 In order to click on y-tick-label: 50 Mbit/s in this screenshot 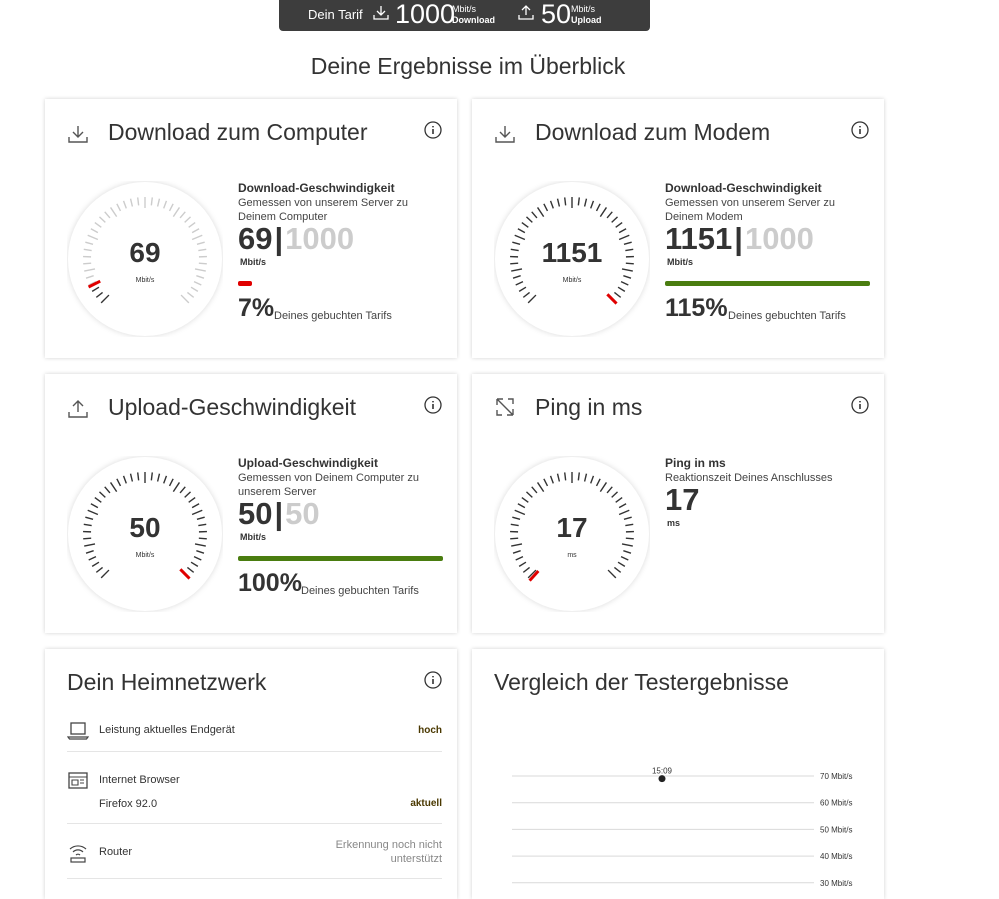, I will do `click(836, 829)`.